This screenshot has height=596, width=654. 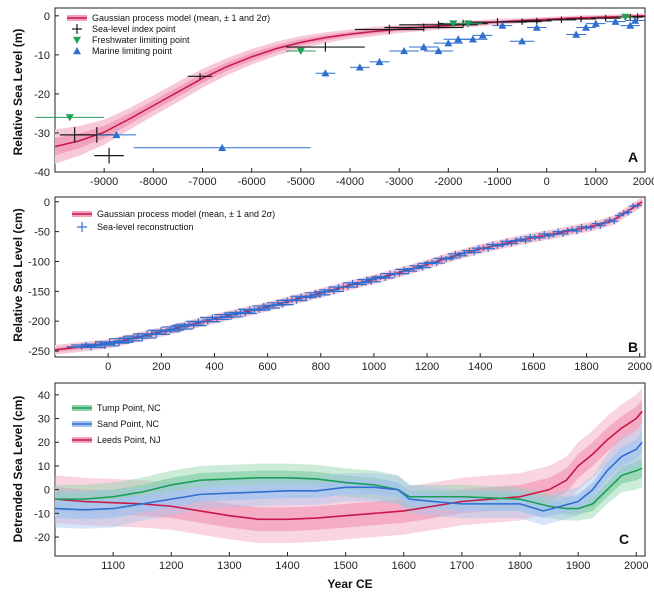 What do you see at coordinates (578, 566) in the screenshot?
I see `panel-c-xtick-label: 1900` at bounding box center [578, 566].